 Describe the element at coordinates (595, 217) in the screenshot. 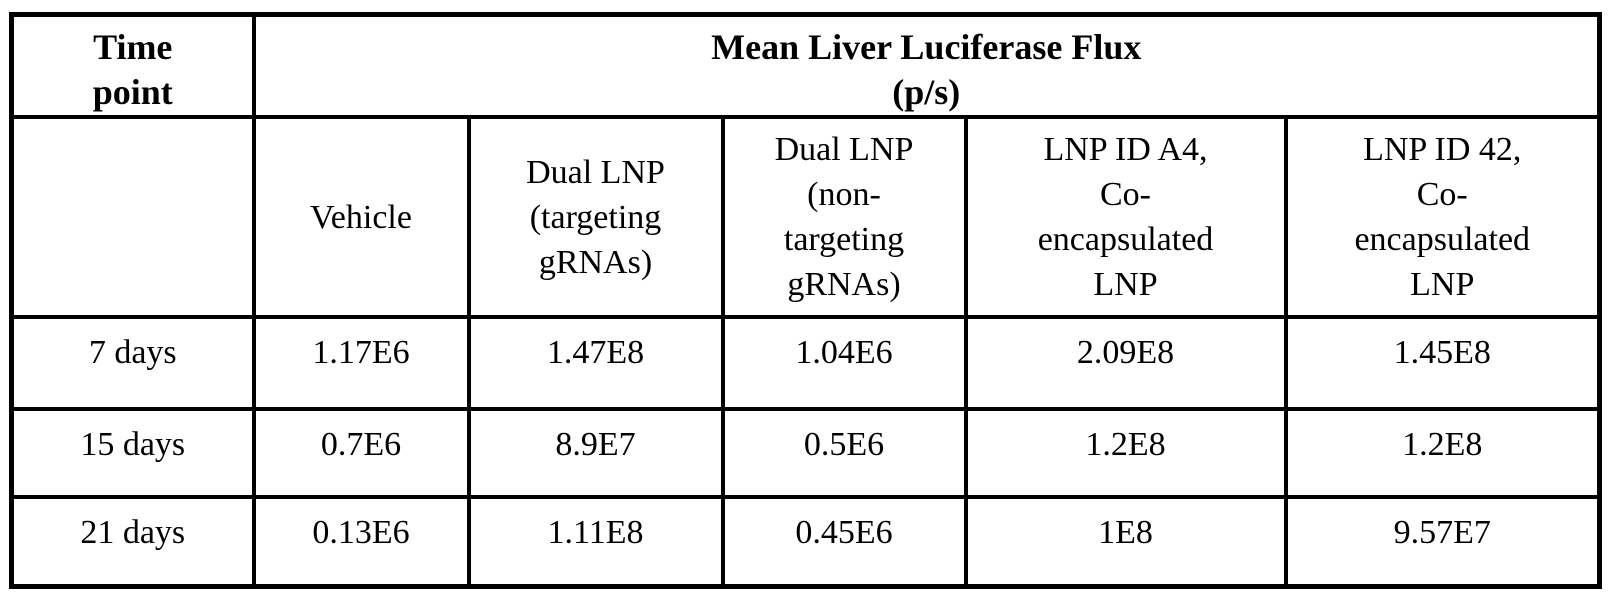

I see `column-header-dual-lnp-targeting: Dual LNP (targeting gRNAs)` at that location.